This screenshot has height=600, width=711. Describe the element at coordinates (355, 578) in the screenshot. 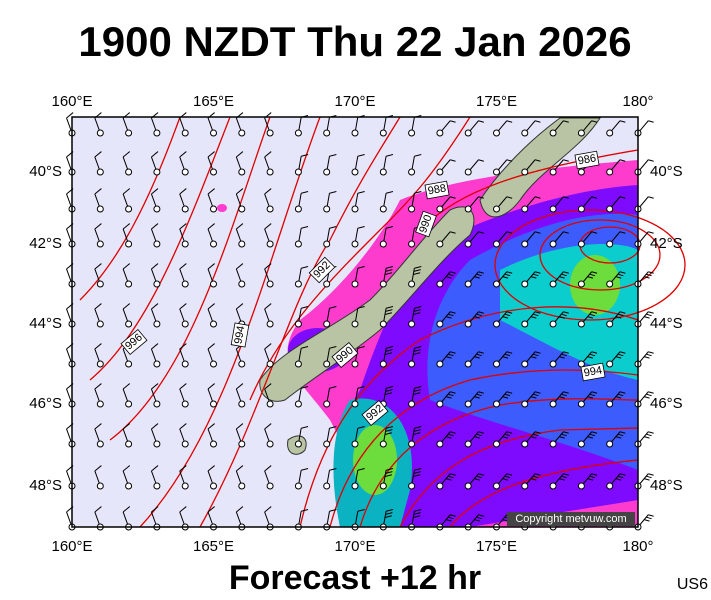

I see `footer: Forecast +12 hr` at that location.